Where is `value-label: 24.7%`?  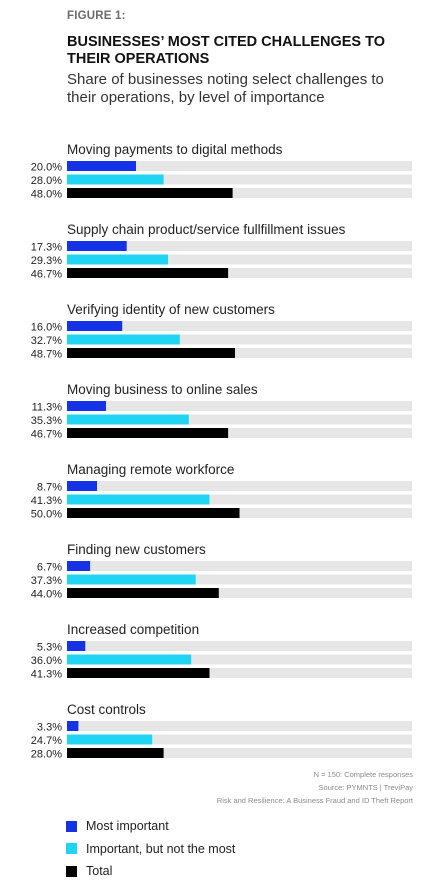
value-label: 24.7% is located at coordinates (46, 741).